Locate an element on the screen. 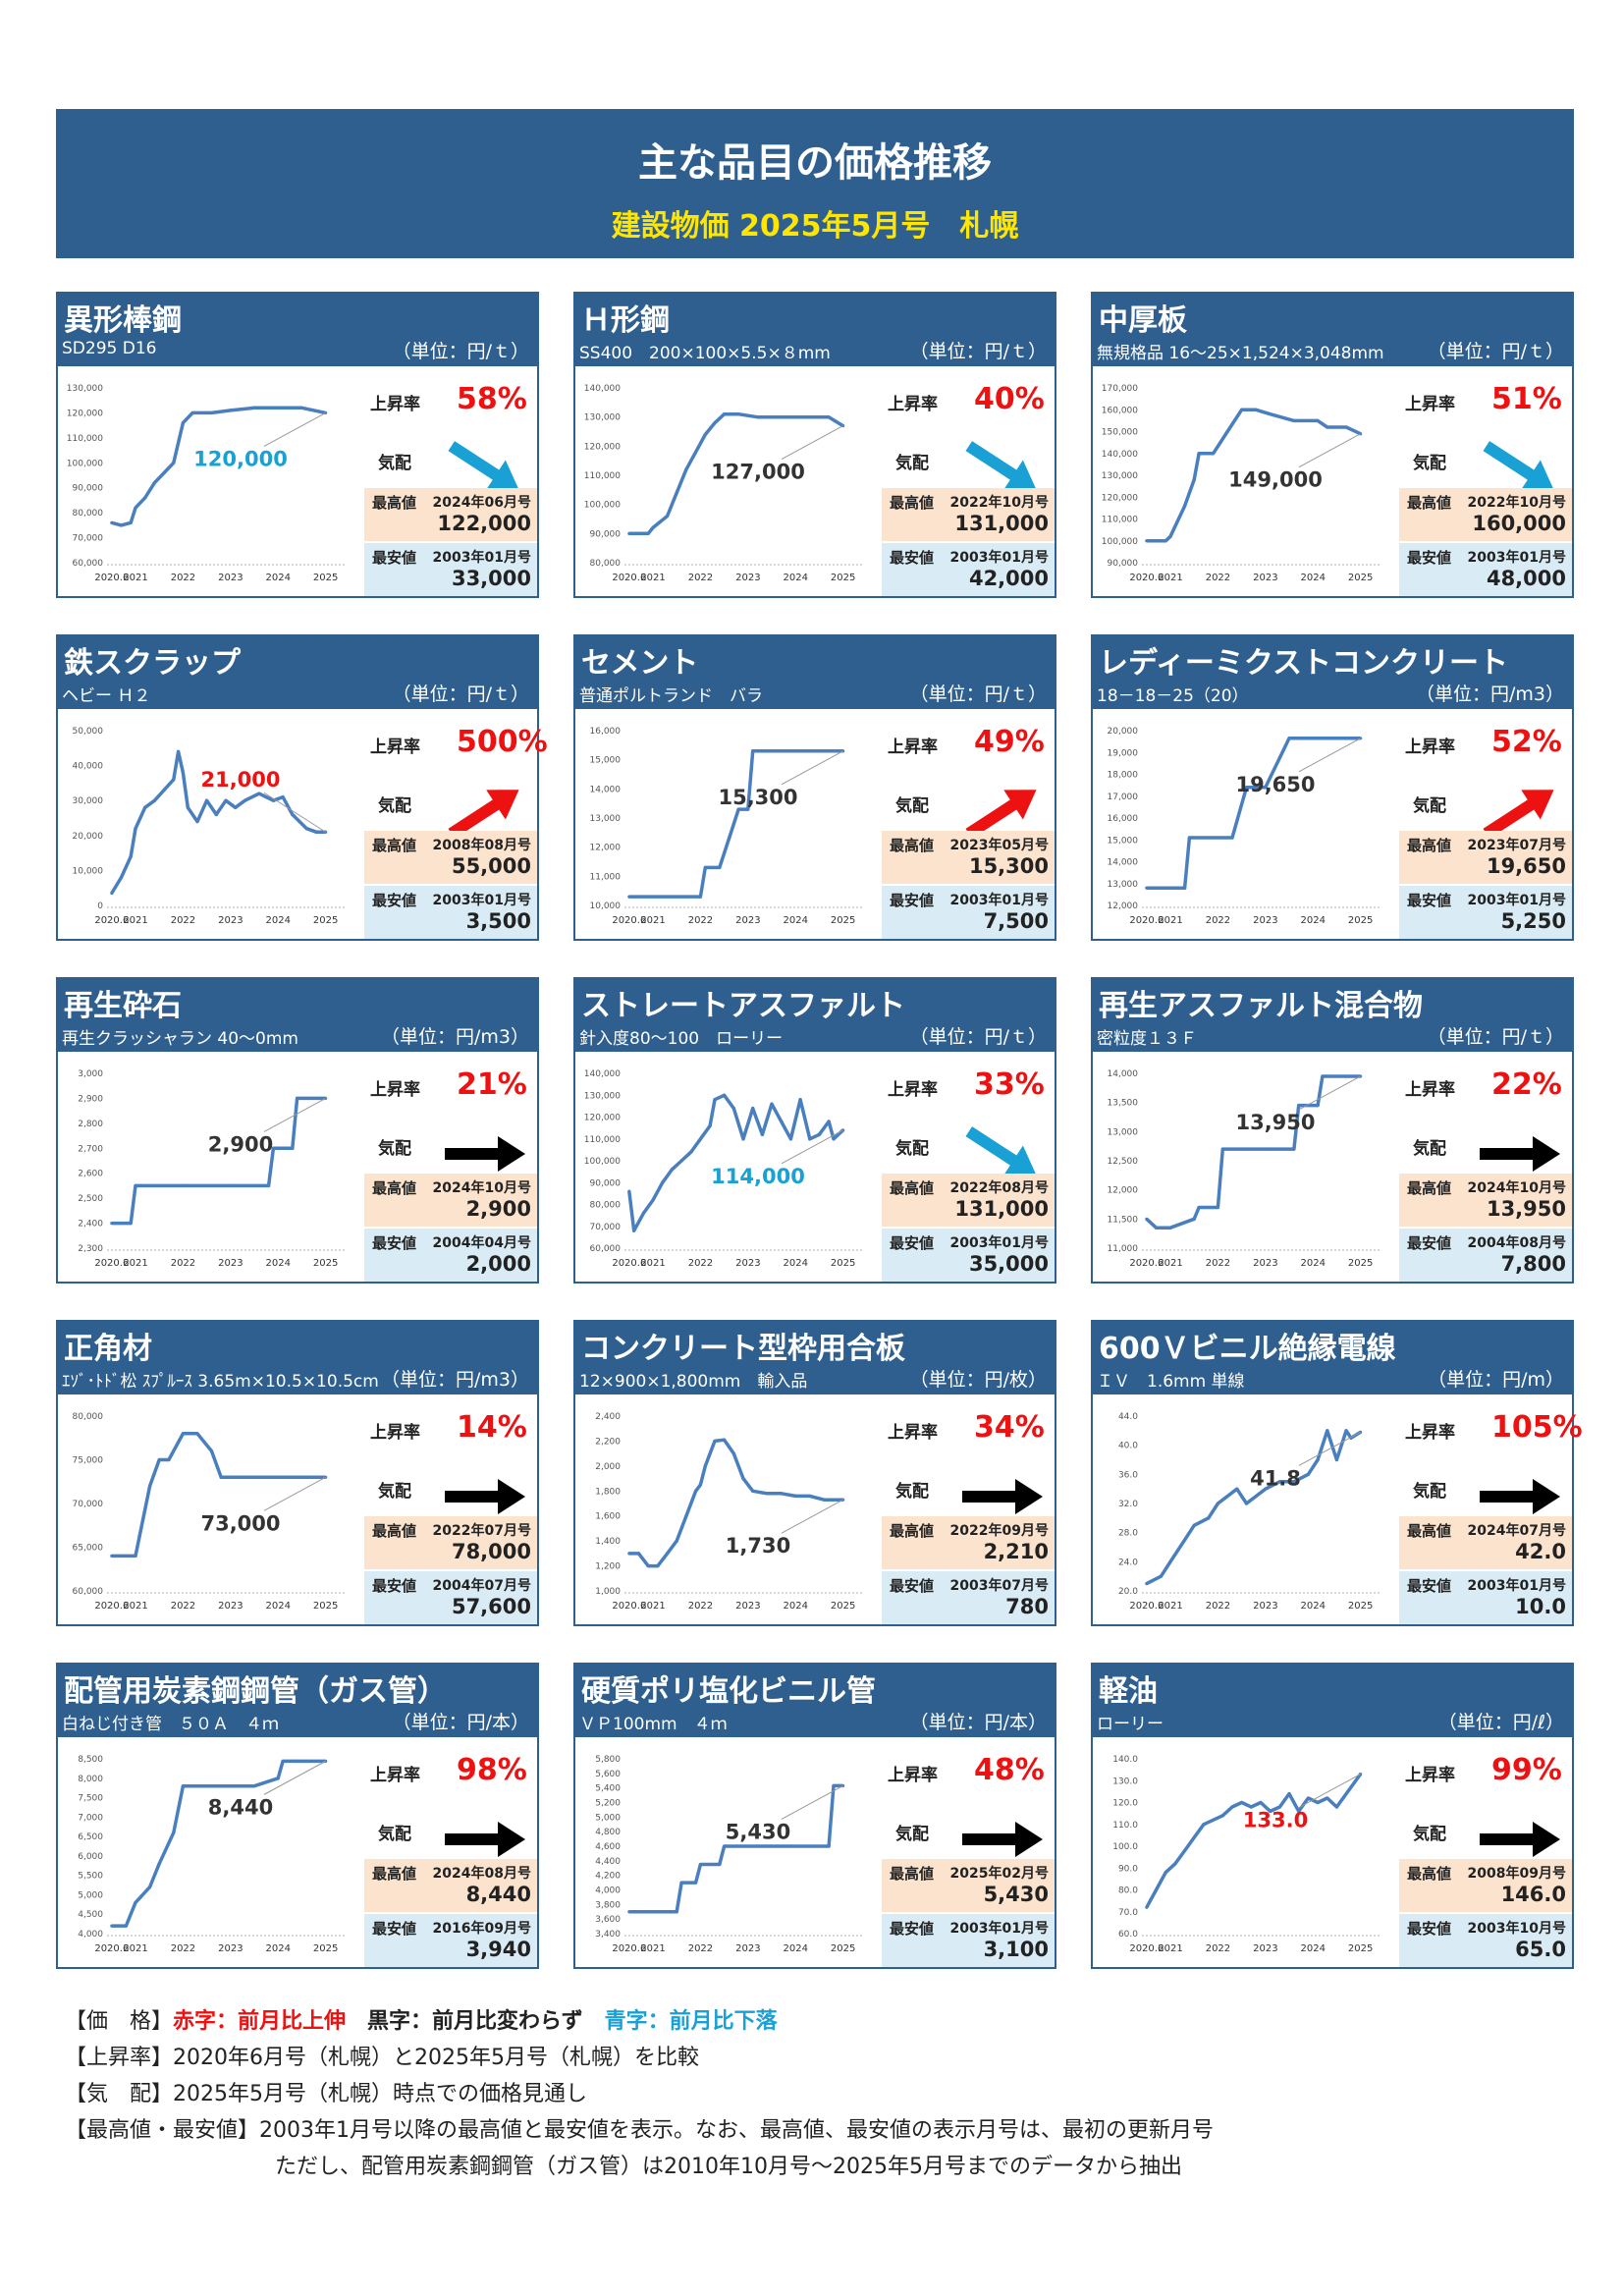 The height and width of the screenshot is (2296, 1624). high-date: 2008年08月号 is located at coordinates (481, 845).